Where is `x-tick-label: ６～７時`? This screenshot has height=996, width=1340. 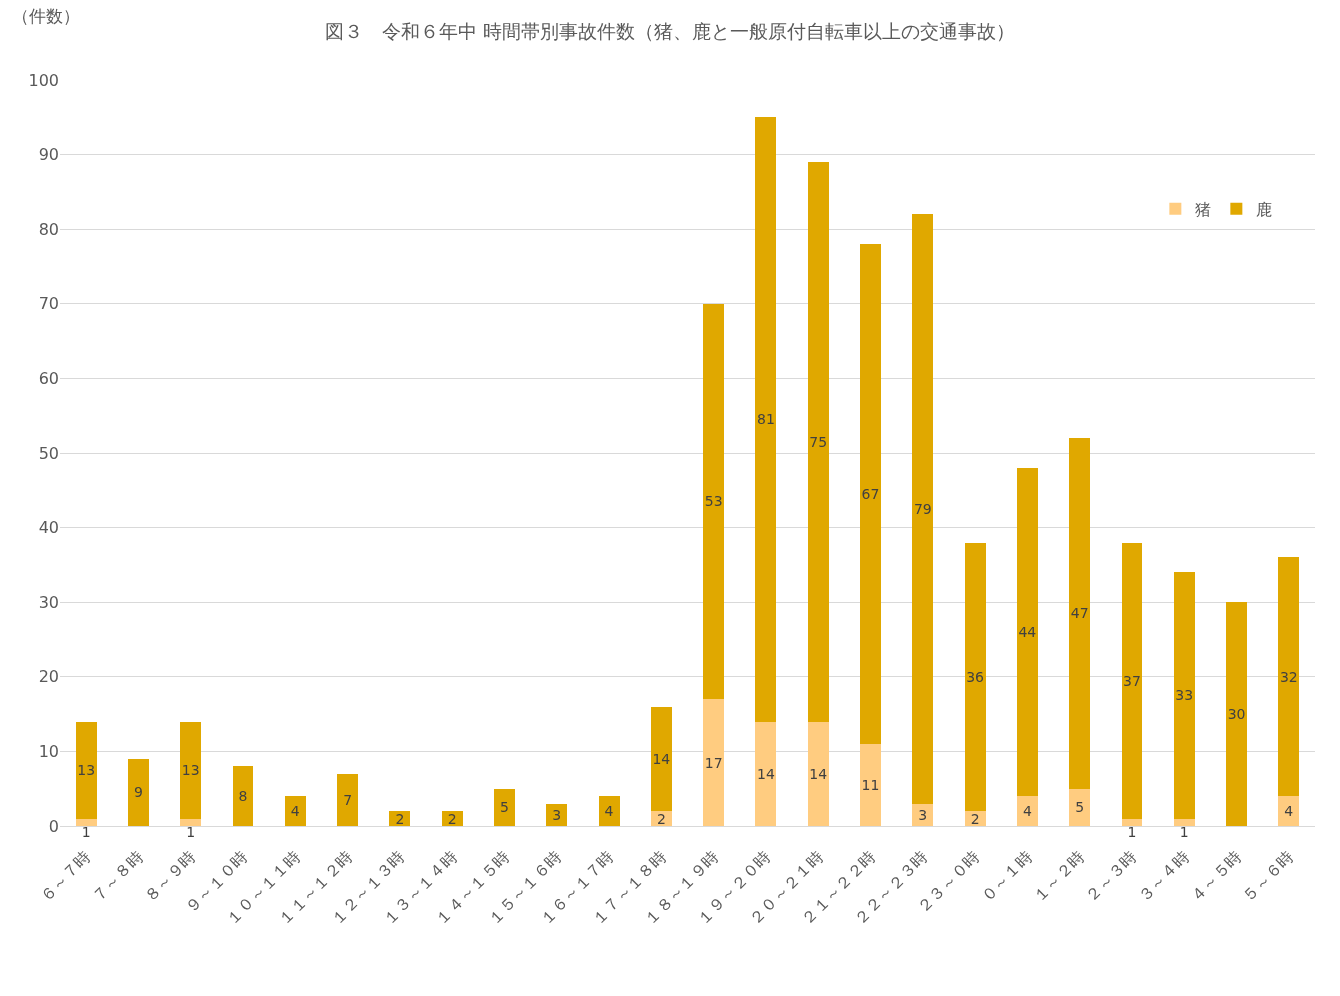 x-tick-label: ６～７時 is located at coordinates (65, 876).